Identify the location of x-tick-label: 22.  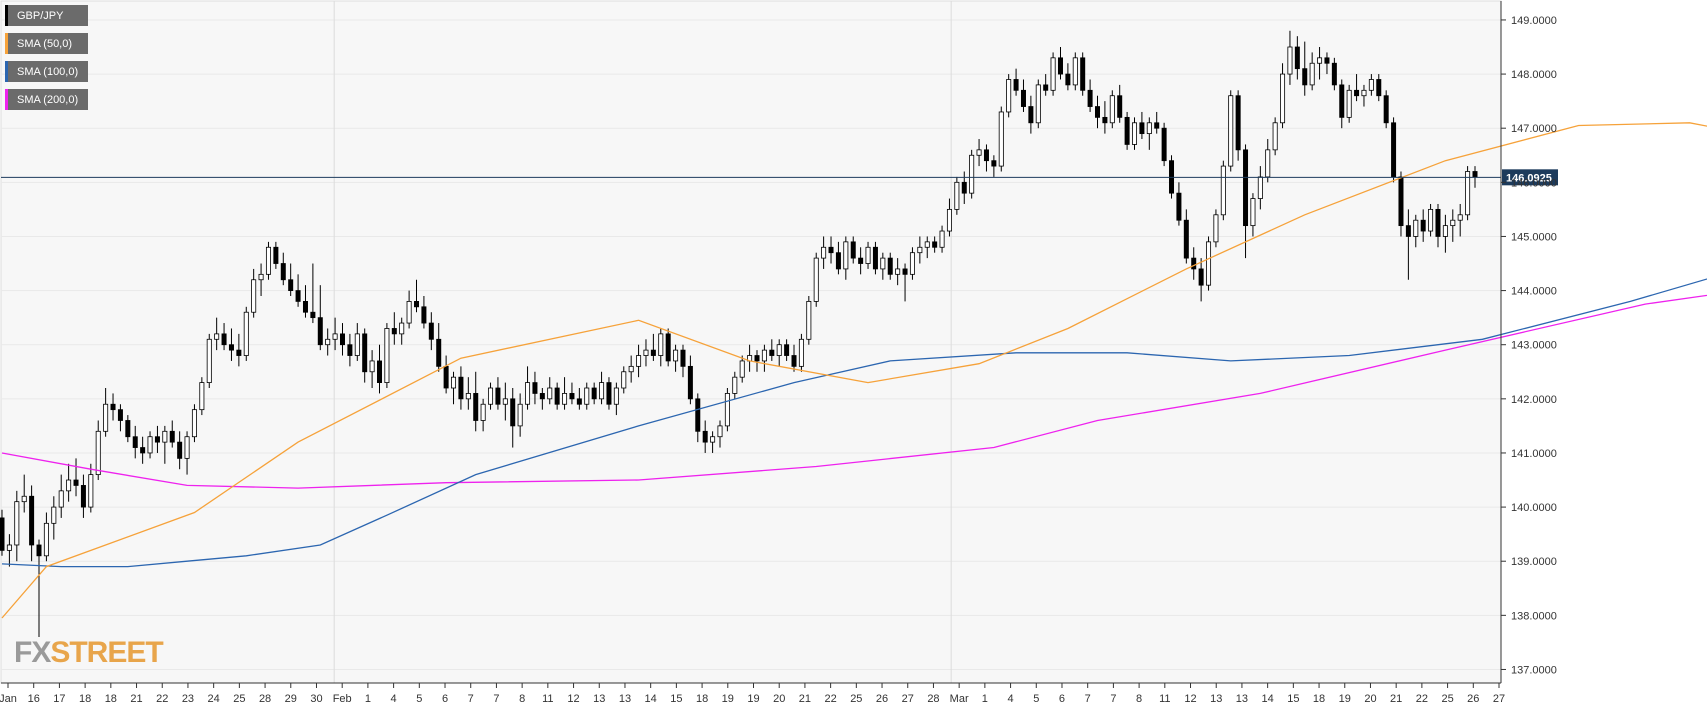
(1422, 699).